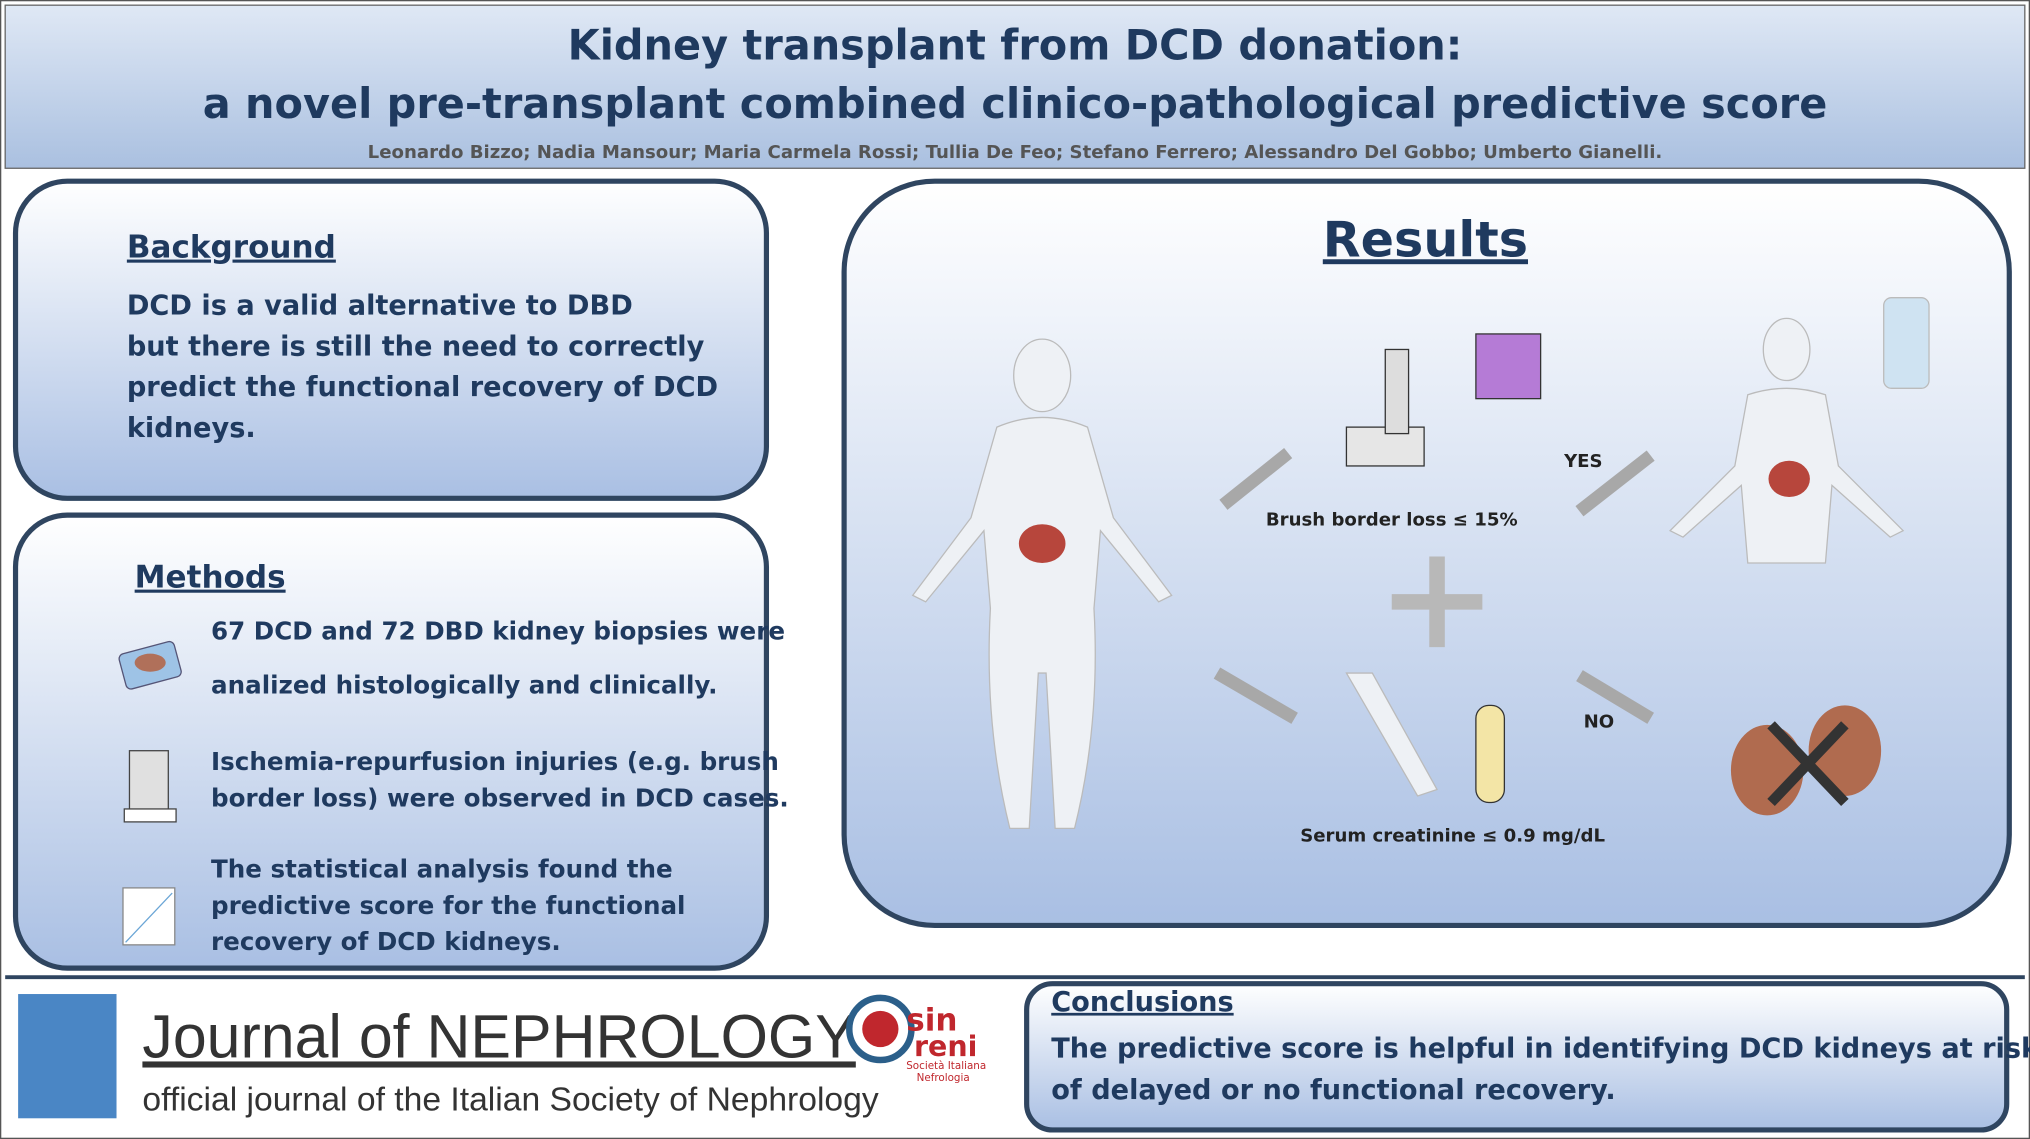 The image size is (2030, 1139). I want to click on result-label: Brush border loss ≤ 15%, so click(1392, 519).